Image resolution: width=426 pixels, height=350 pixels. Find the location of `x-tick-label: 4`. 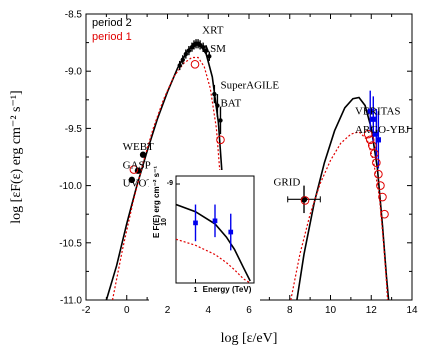

x-tick-label: 4 is located at coordinates (208, 310).